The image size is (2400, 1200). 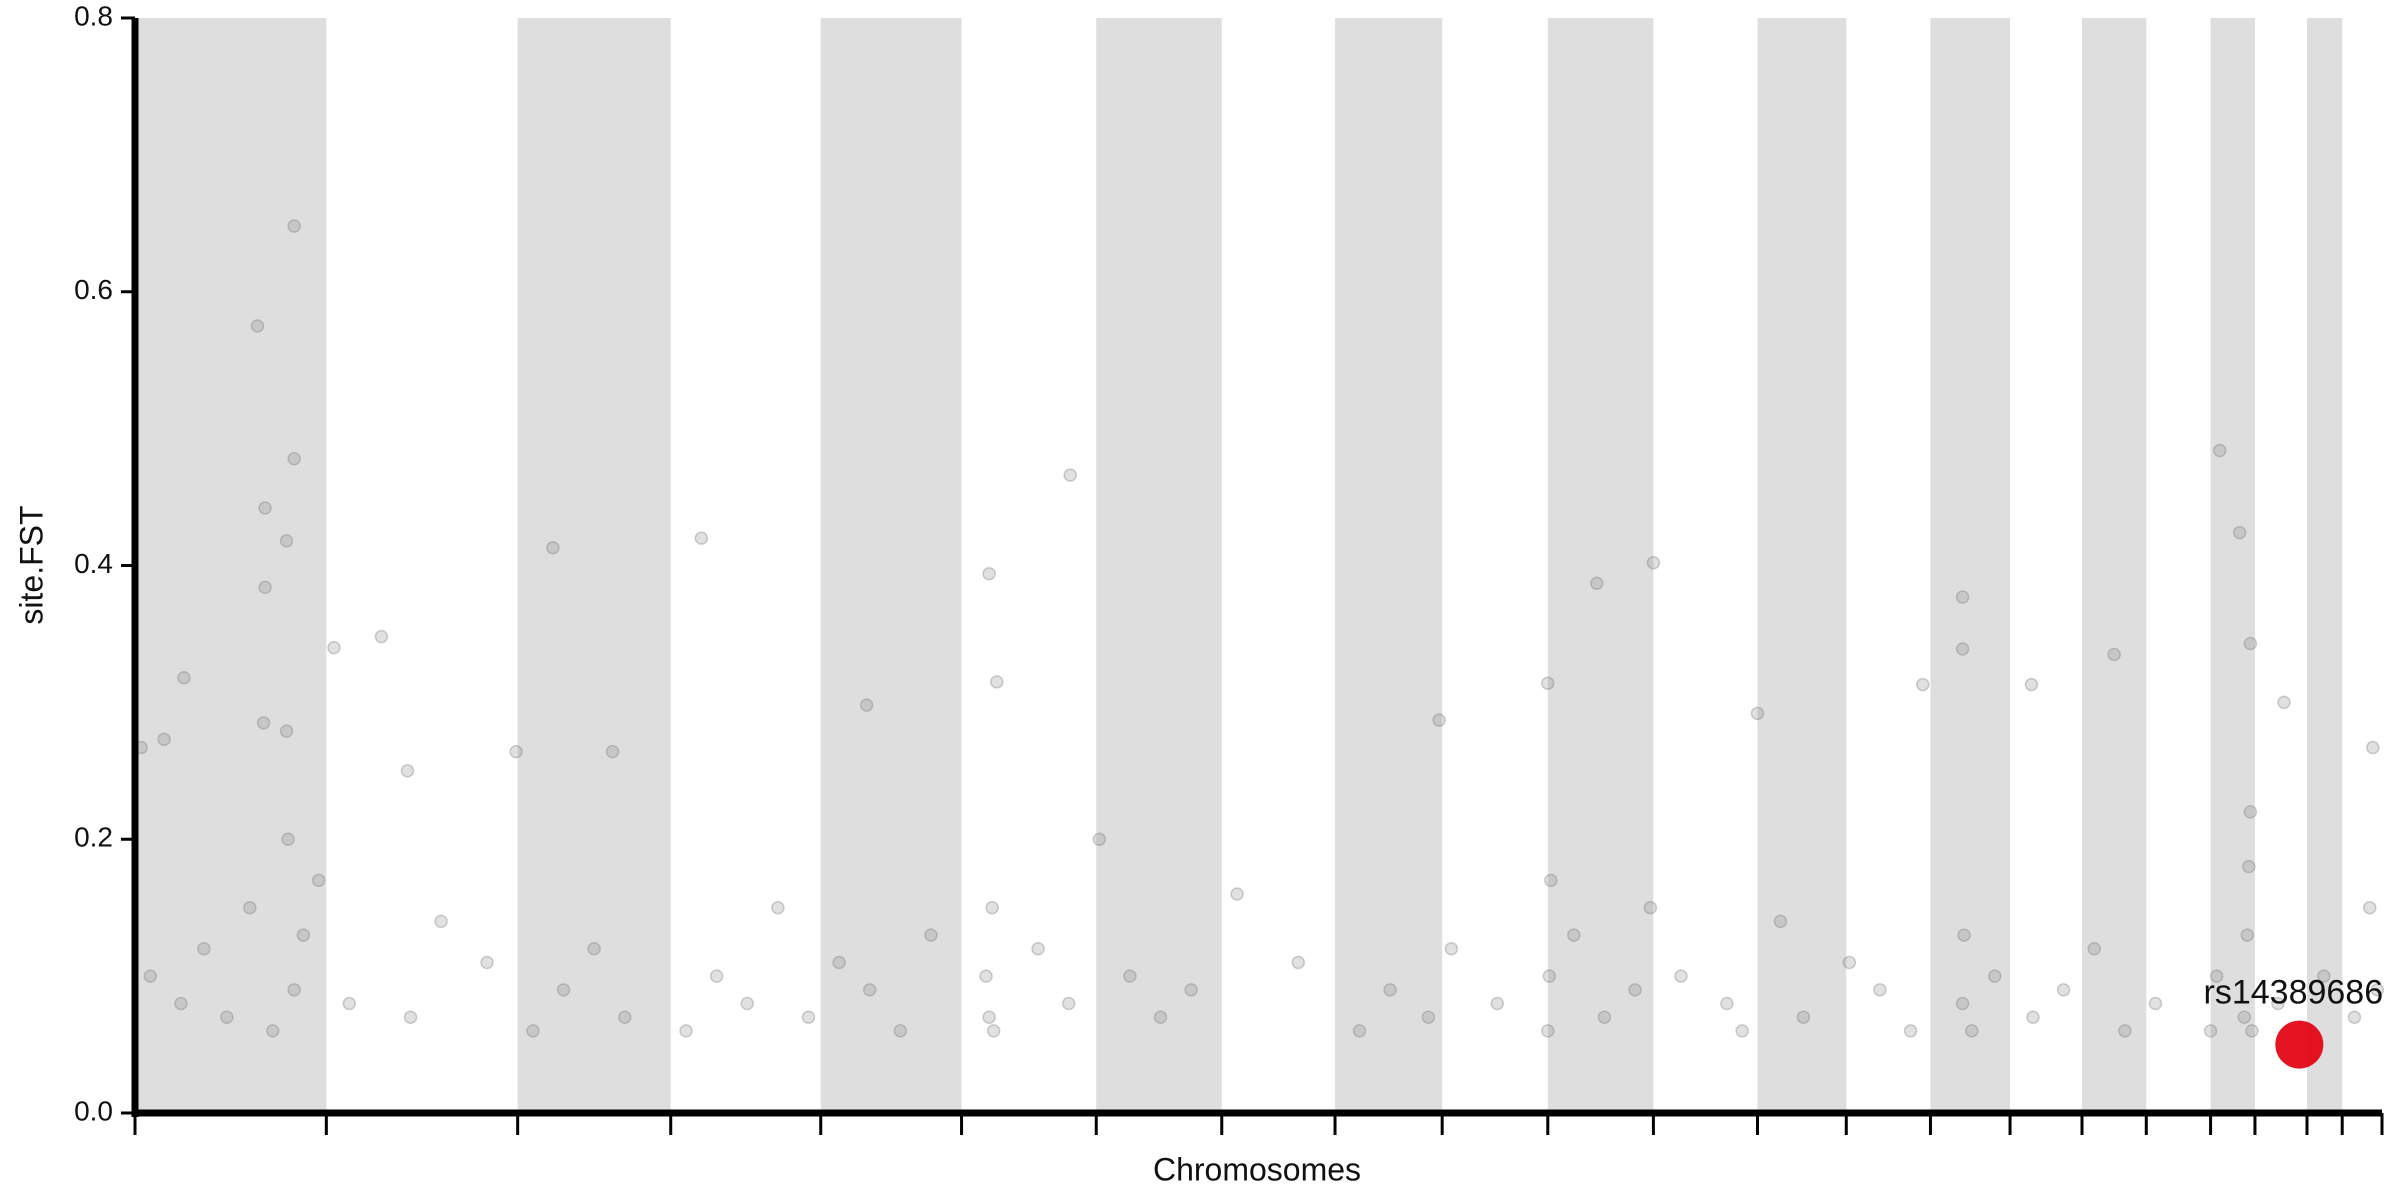 I want to click on x-axis-label: Chromosomes, so click(x=1257, y=1169).